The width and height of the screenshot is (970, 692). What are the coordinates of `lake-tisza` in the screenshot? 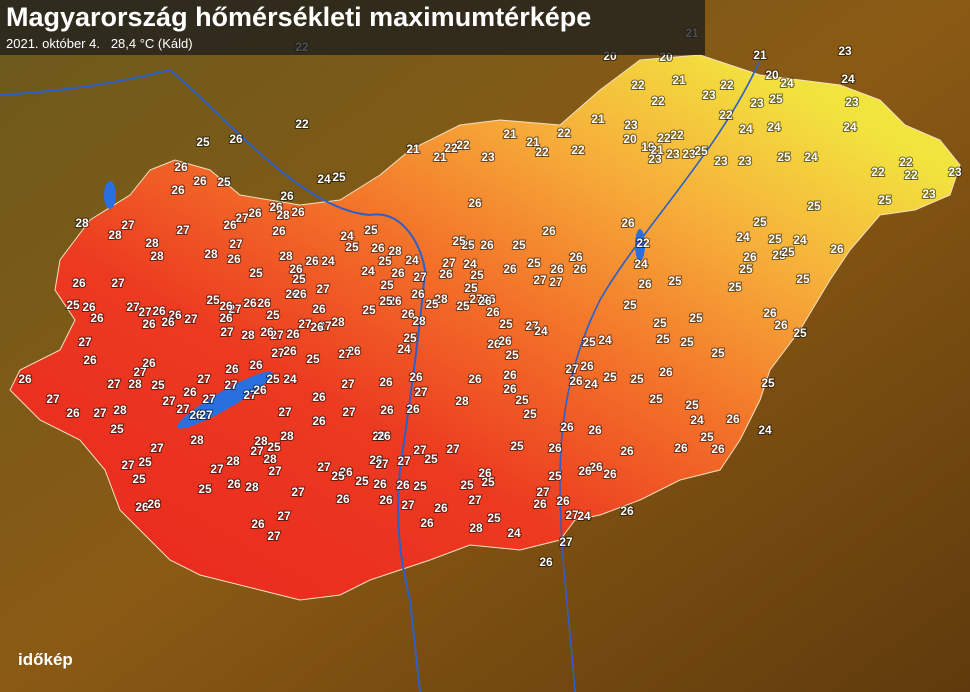 It's located at (640, 245).